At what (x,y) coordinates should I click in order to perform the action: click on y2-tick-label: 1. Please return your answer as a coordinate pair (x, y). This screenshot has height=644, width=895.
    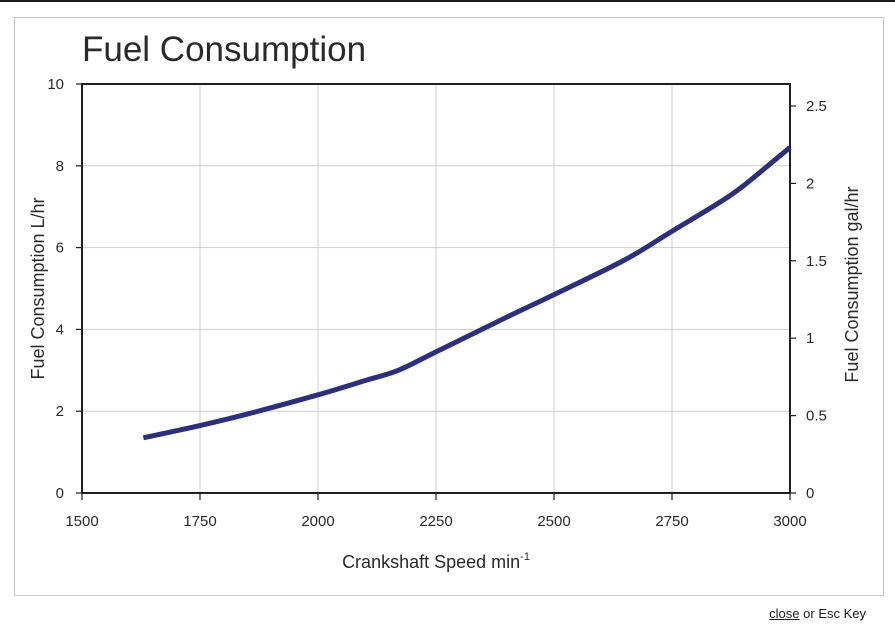
    Looking at the image, I should click on (810, 338).